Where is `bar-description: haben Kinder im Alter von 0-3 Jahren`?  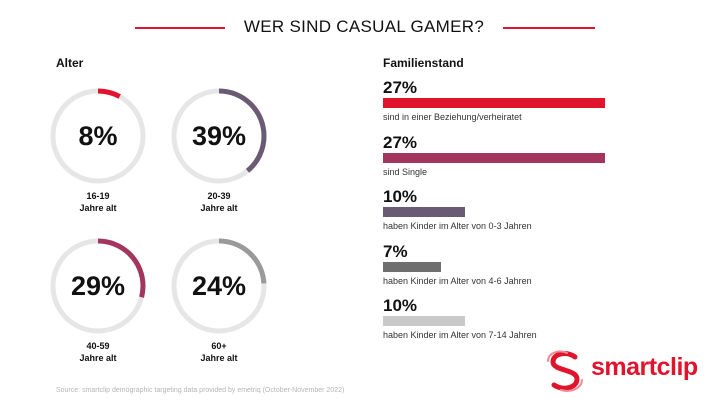 bar-description: haben Kinder im Alter von 0-3 Jahren is located at coordinates (457, 226).